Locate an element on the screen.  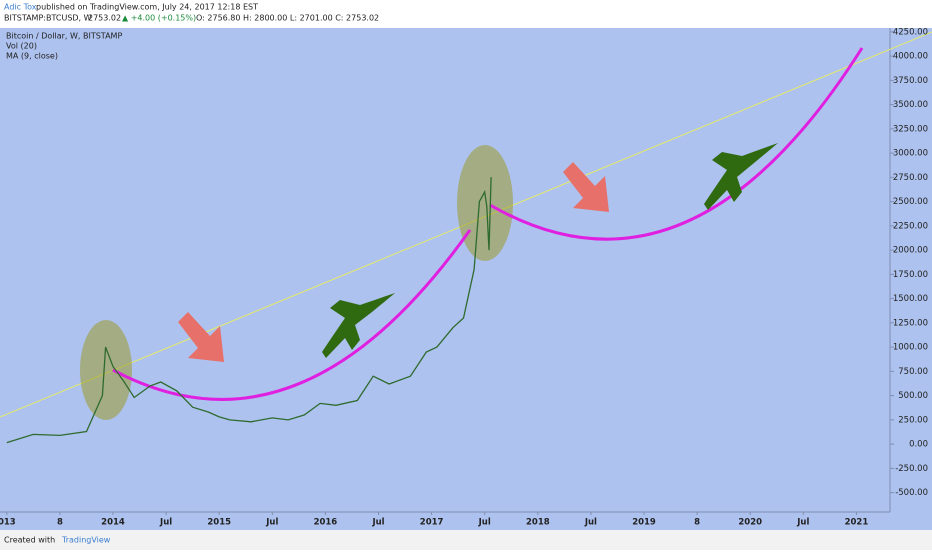
x-tick-label: 2014 is located at coordinates (113, 523).